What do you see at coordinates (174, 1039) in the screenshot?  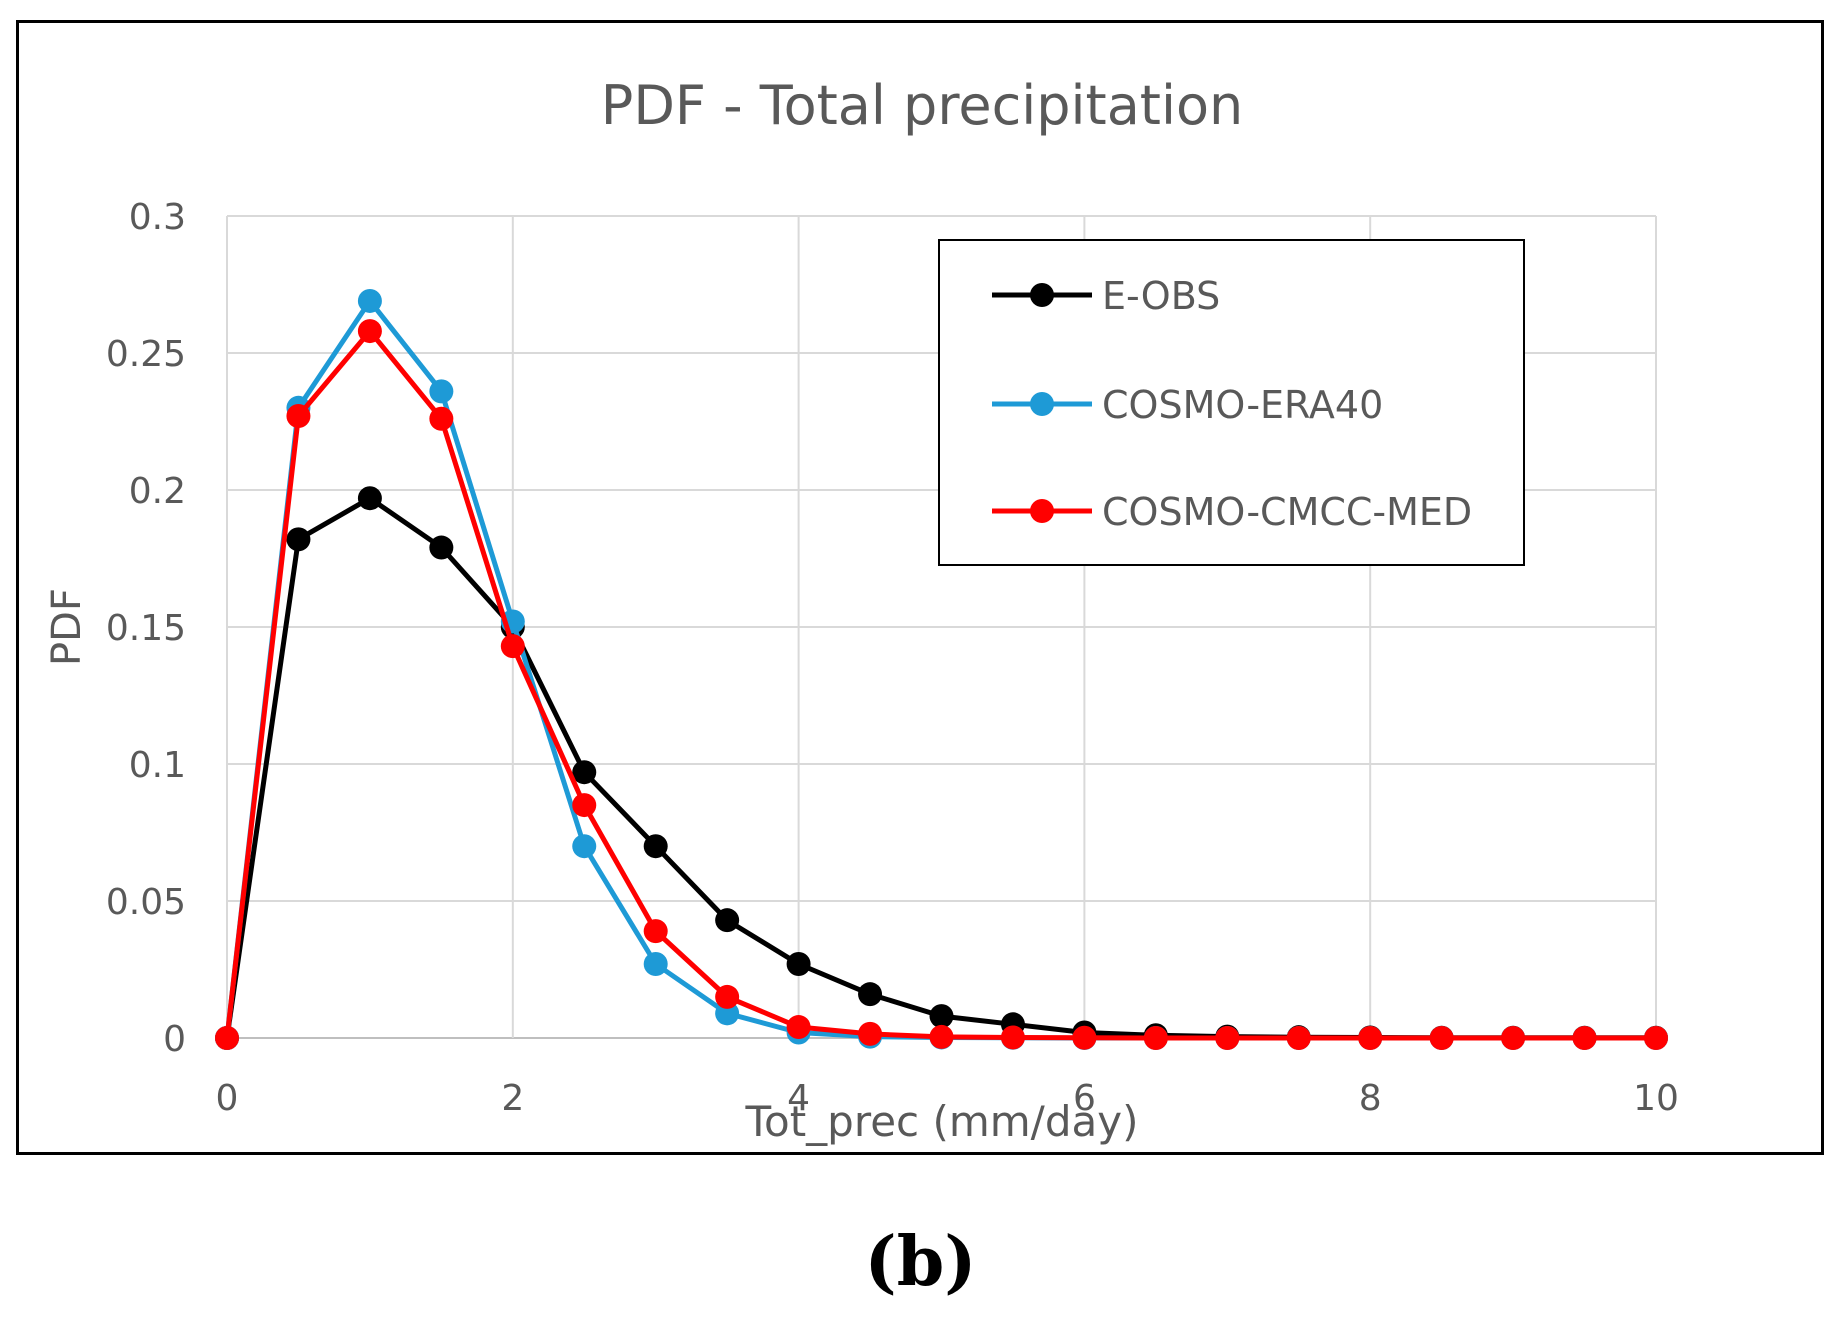 I see `y-tick-label: 0` at bounding box center [174, 1039].